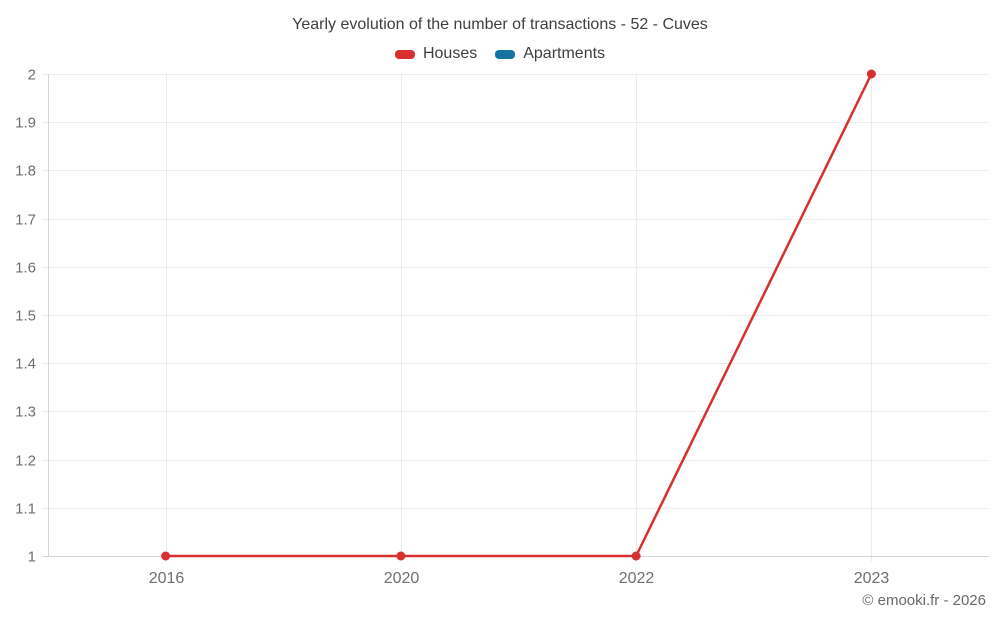  Describe the element at coordinates (25, 123) in the screenshot. I see `y-tick-label: 1.9` at that location.